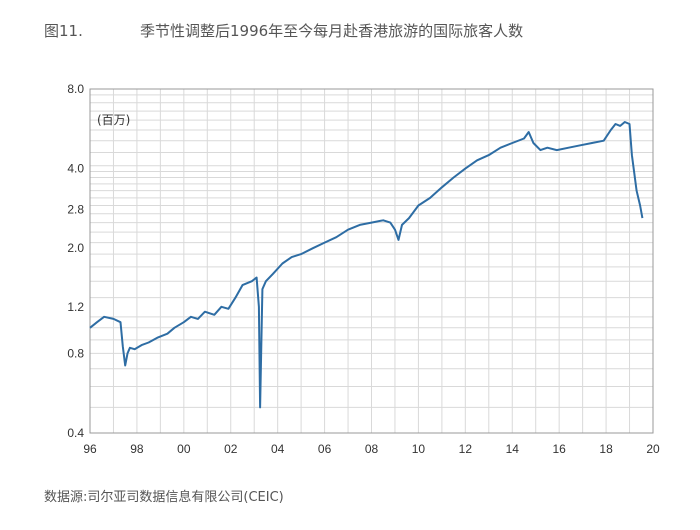  I want to click on x-tick-label: 02, so click(231, 449).